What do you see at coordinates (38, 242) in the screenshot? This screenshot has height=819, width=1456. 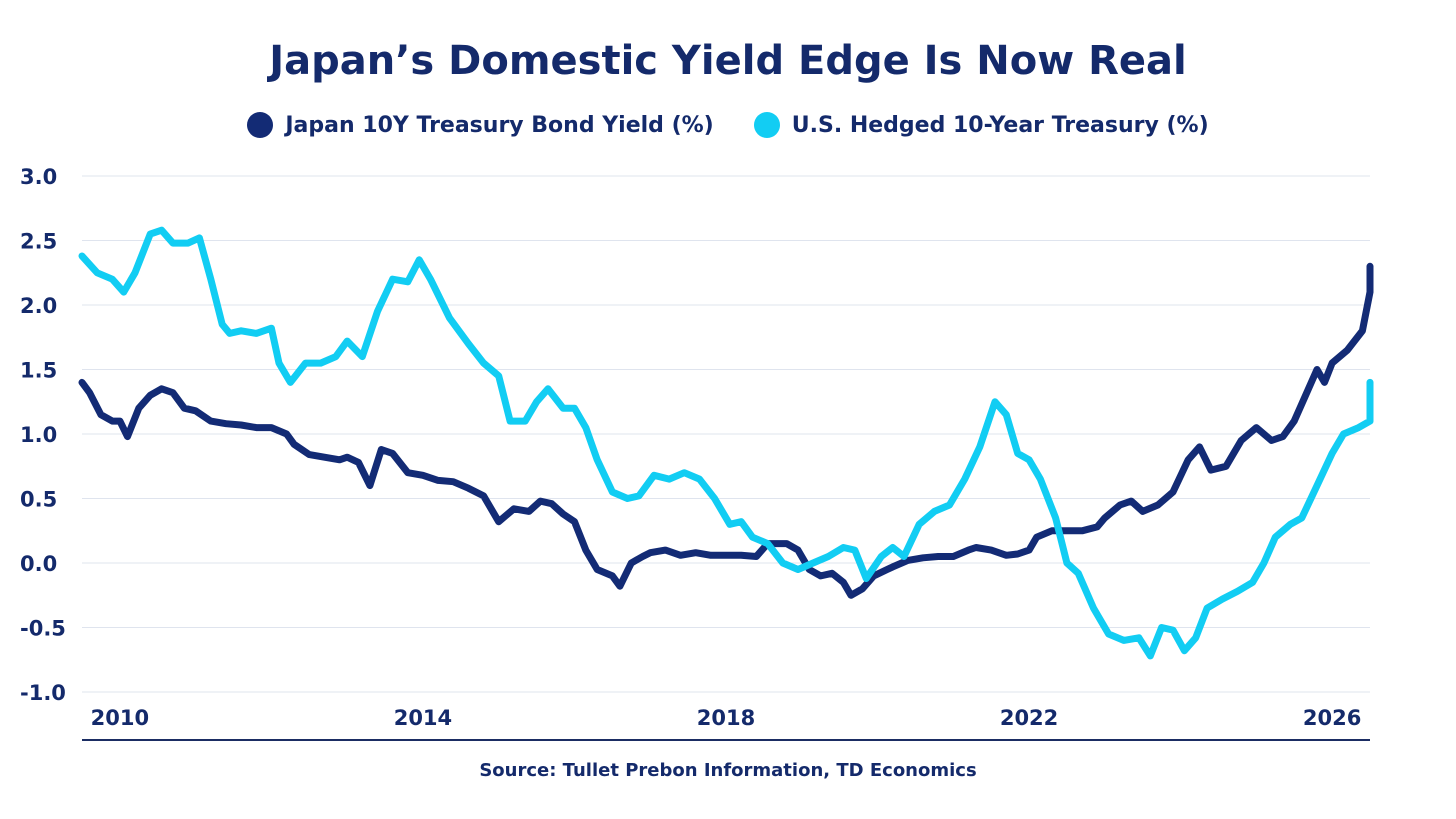 I see `y-tick-label-1: 2.5` at bounding box center [38, 242].